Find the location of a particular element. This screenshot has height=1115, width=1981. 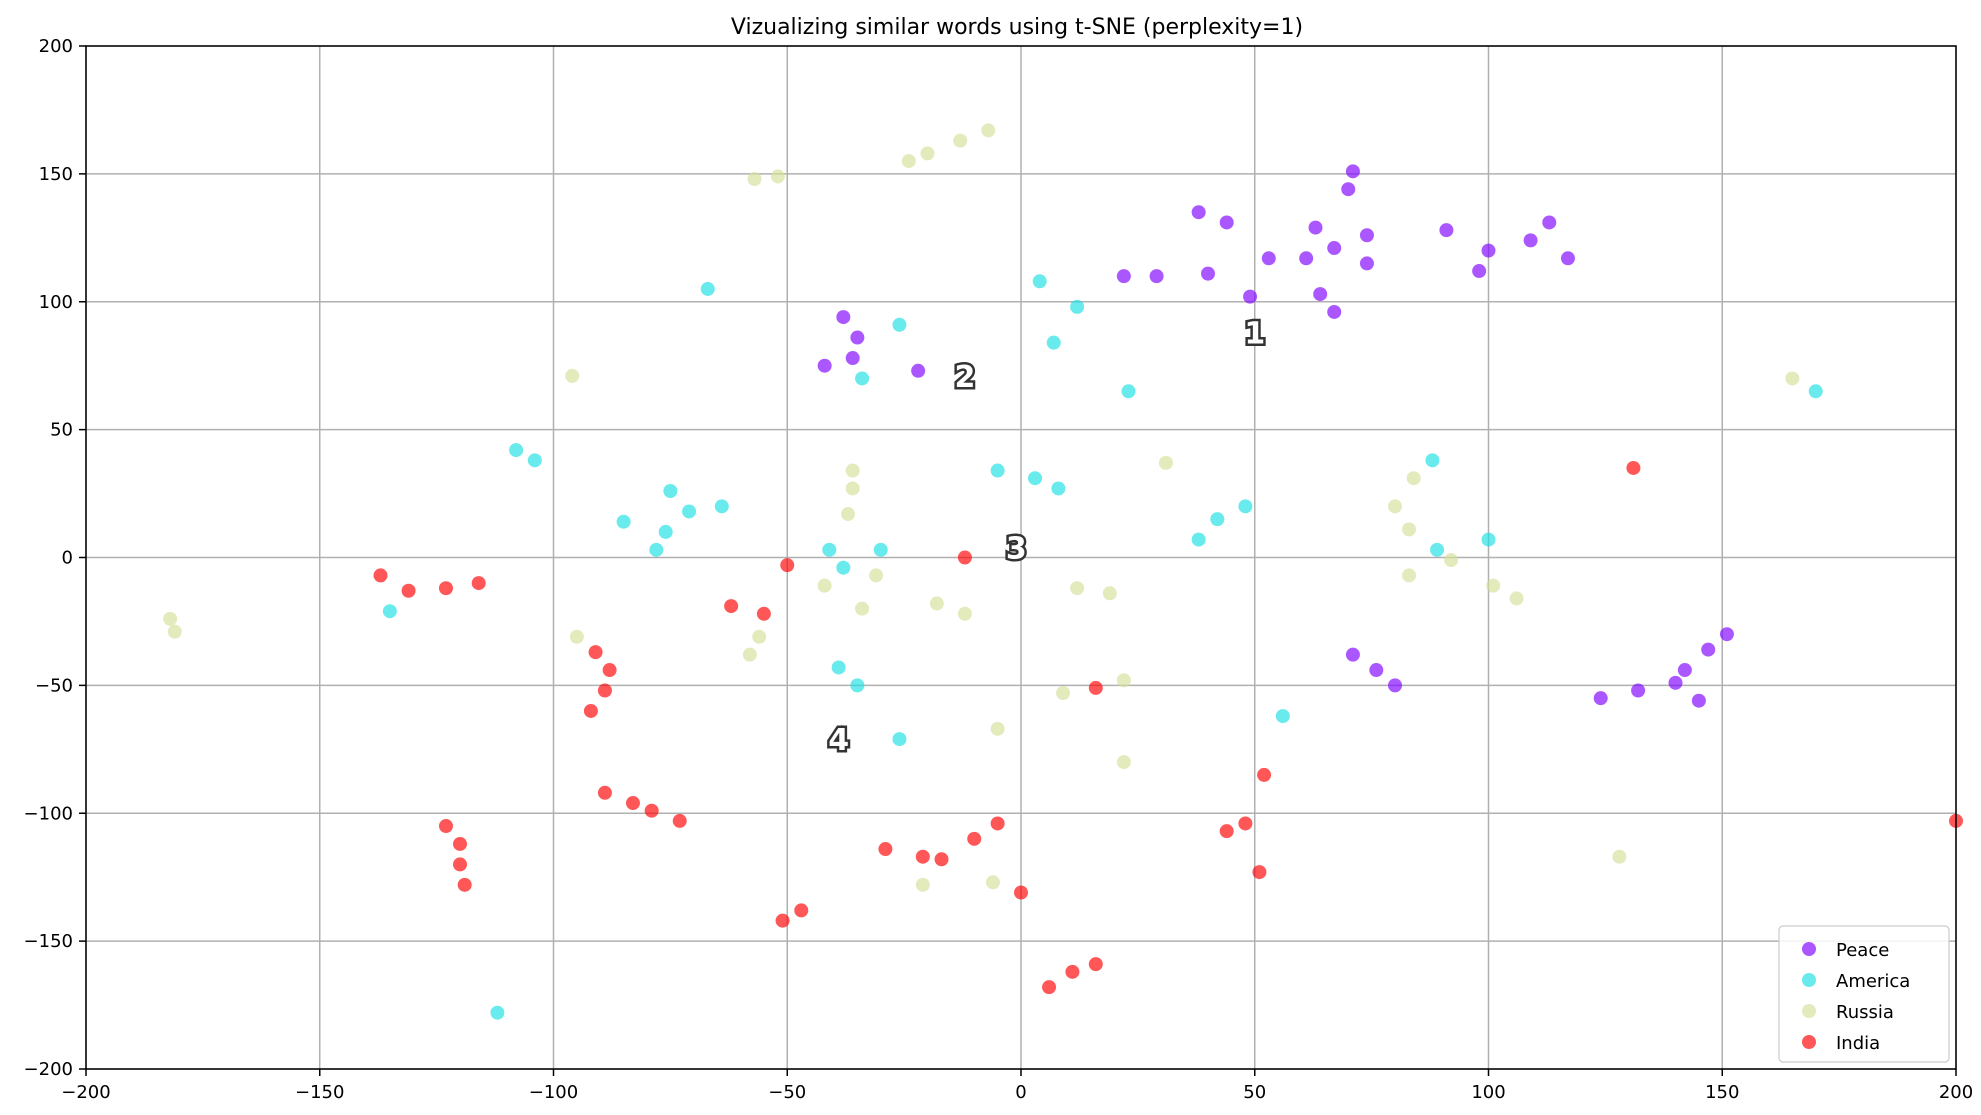

legend-marker-peace is located at coordinates (1809, 949).